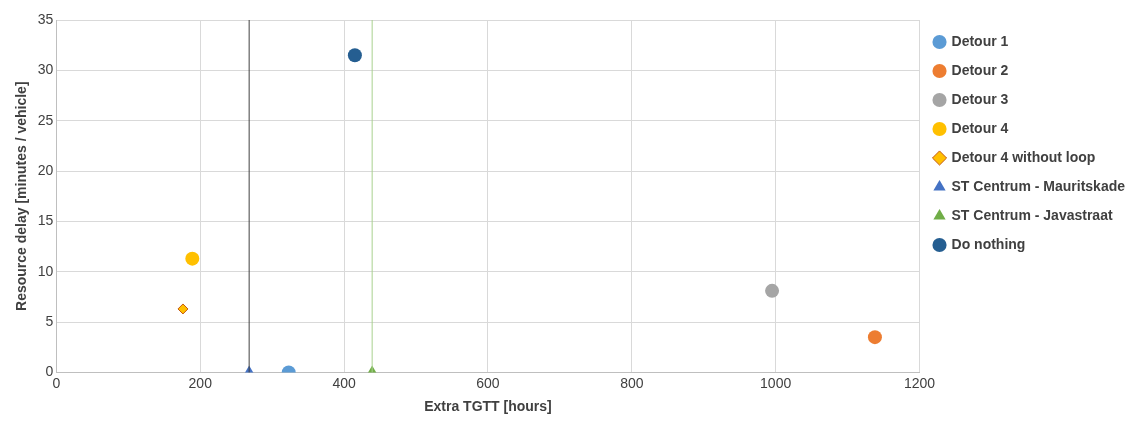 The height and width of the screenshot is (430, 1145). Describe the element at coordinates (344, 382) in the screenshot. I see `x-tick-label: 400` at that location.